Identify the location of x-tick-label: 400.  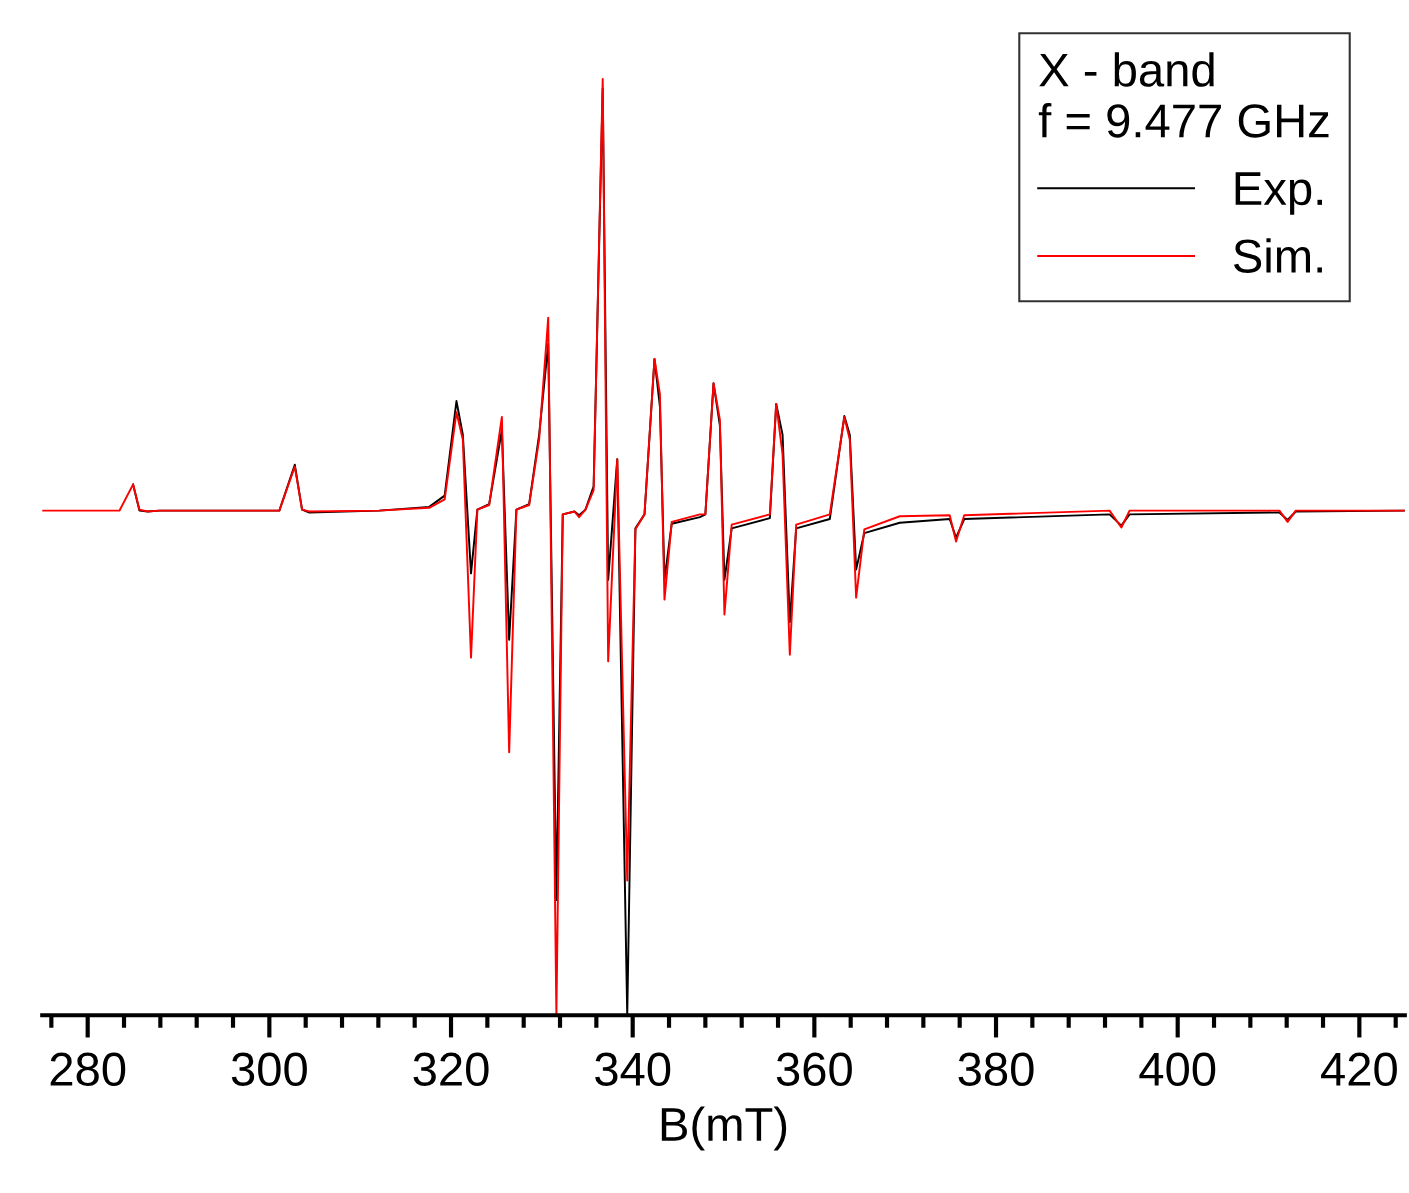
(1177, 1069).